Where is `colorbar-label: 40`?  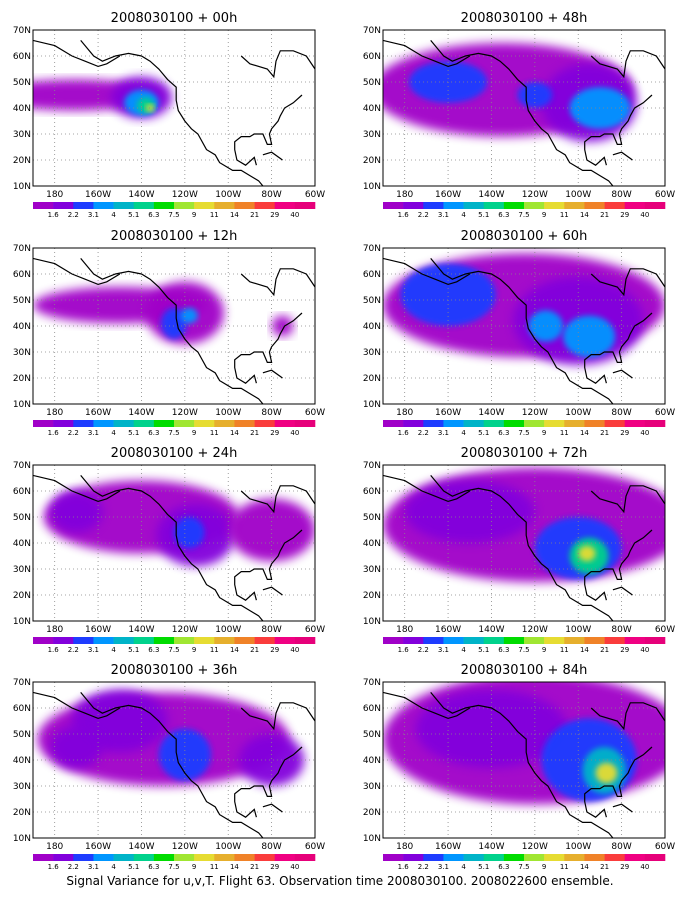
colorbar-label: 40 is located at coordinates (644, 433).